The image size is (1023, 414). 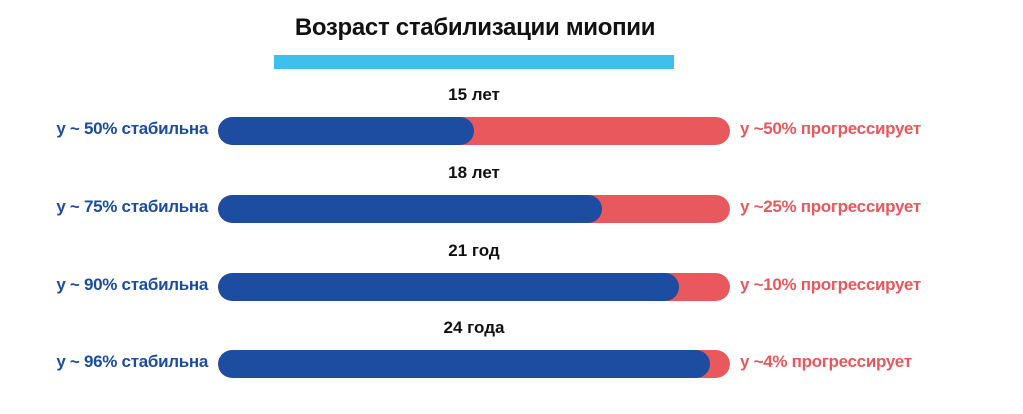 I want to click on age-label: 15 лет, so click(x=474, y=94).